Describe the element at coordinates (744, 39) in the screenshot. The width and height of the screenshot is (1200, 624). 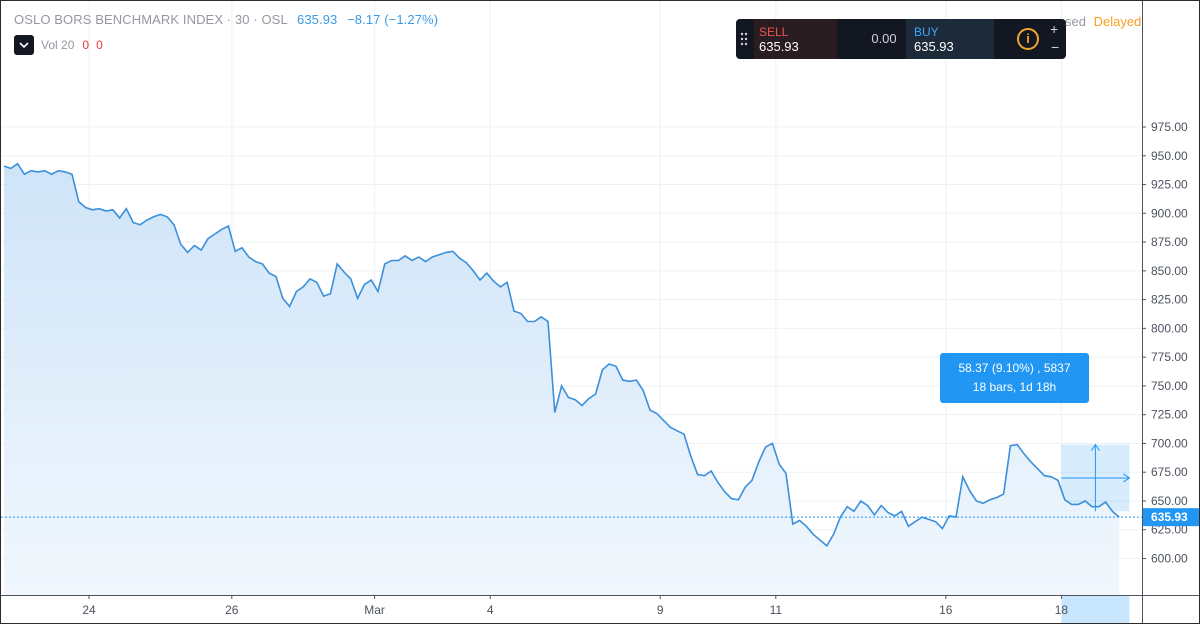
I see `drag-handle-icon` at that location.